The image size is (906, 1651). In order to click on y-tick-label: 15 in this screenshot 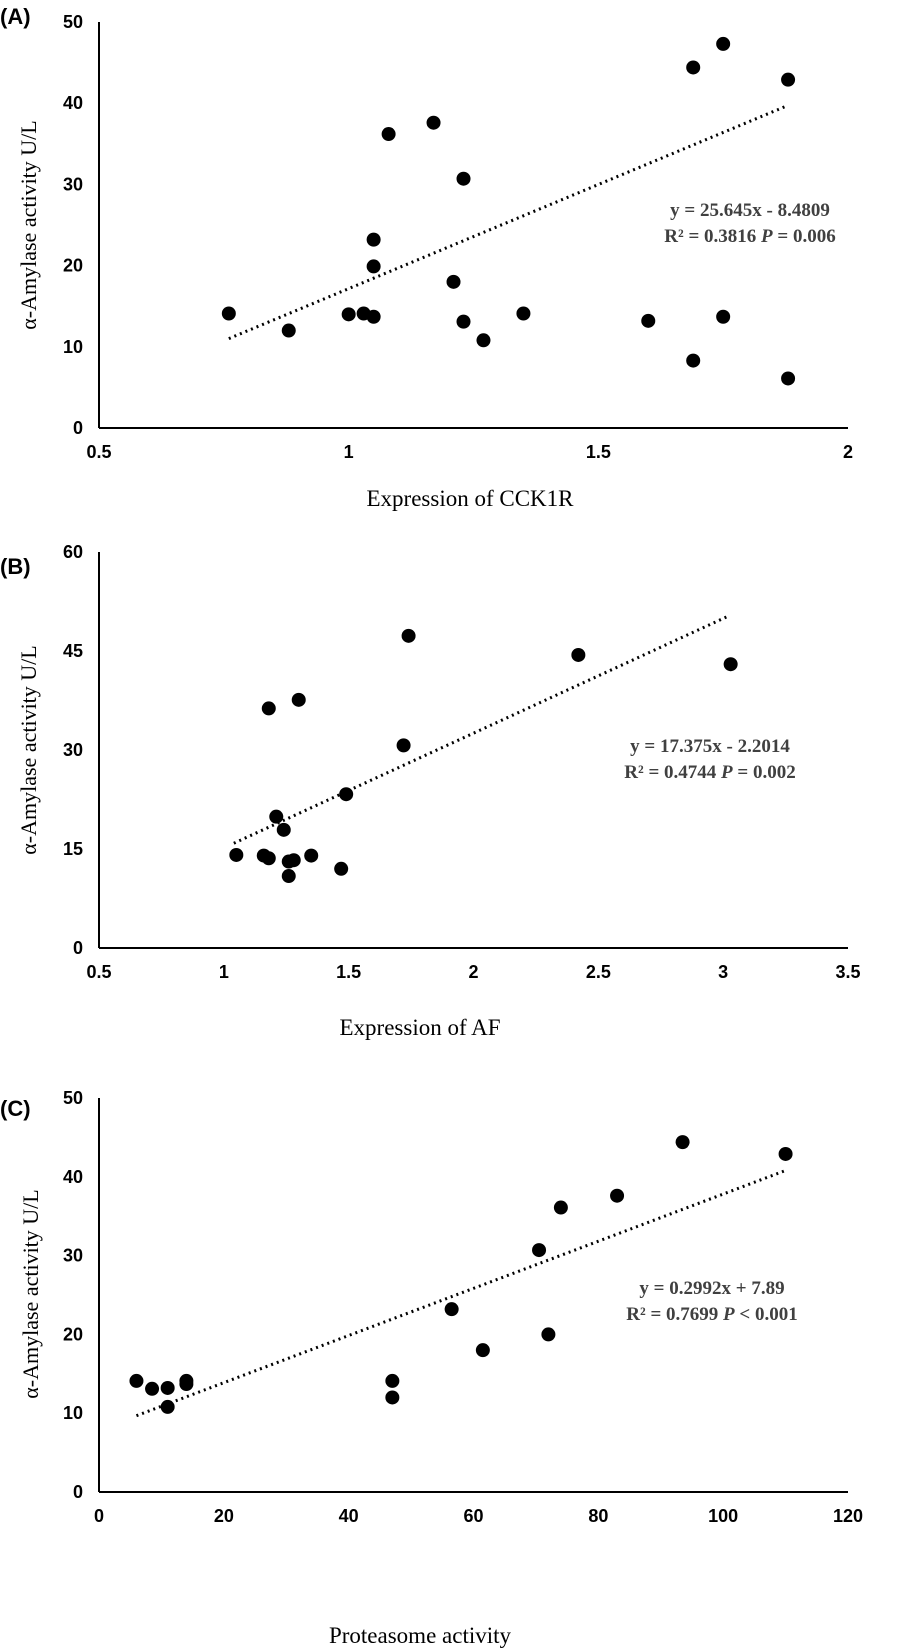, I will do `click(73, 849)`.